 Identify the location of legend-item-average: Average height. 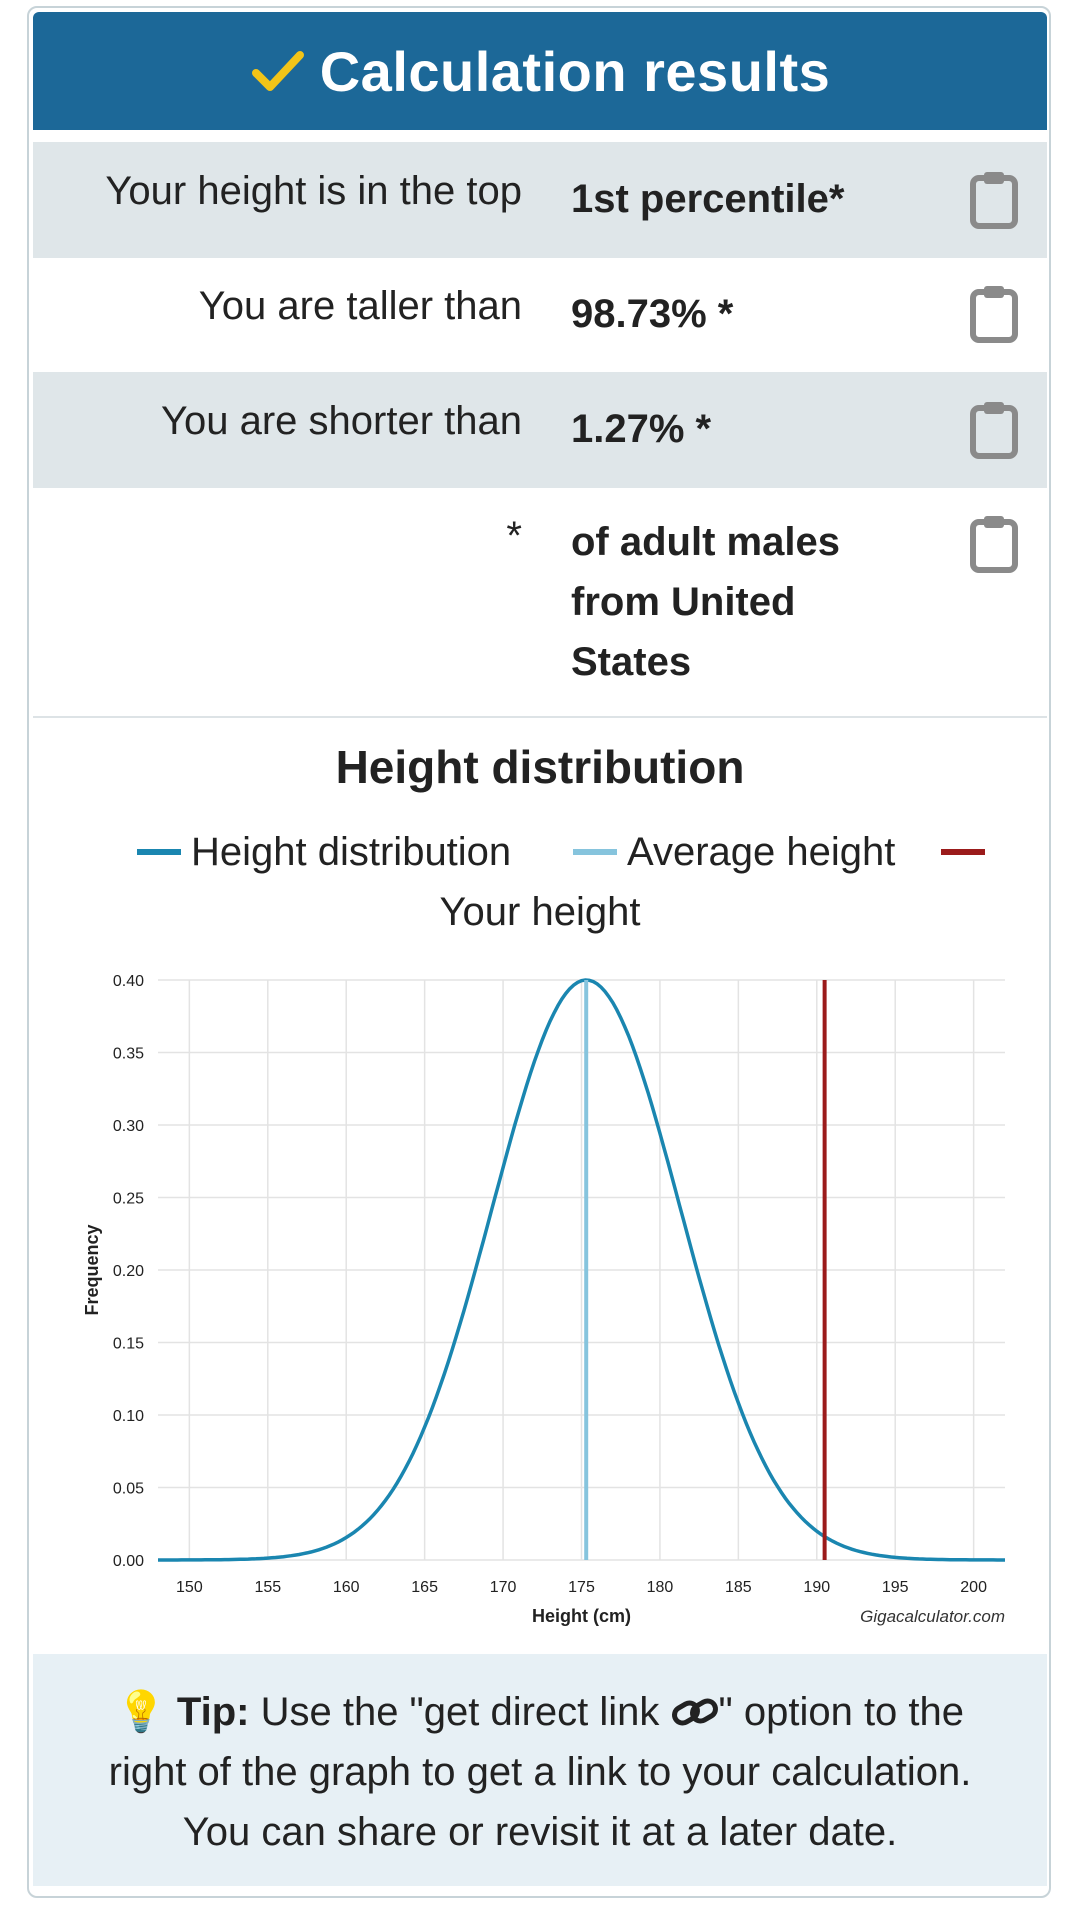
(734, 852).